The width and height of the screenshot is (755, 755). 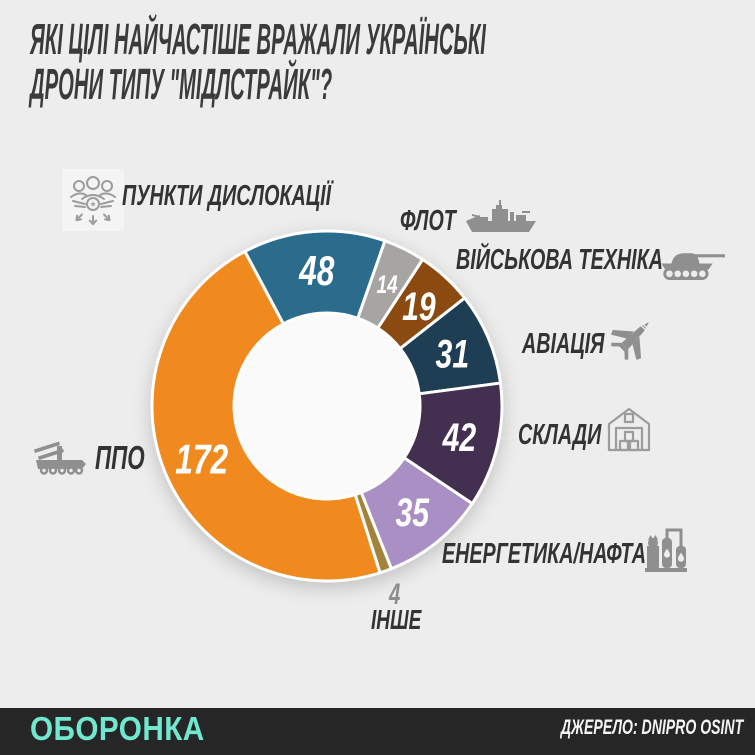 I want to click on fighter-jet-icon, so click(x=629, y=341).